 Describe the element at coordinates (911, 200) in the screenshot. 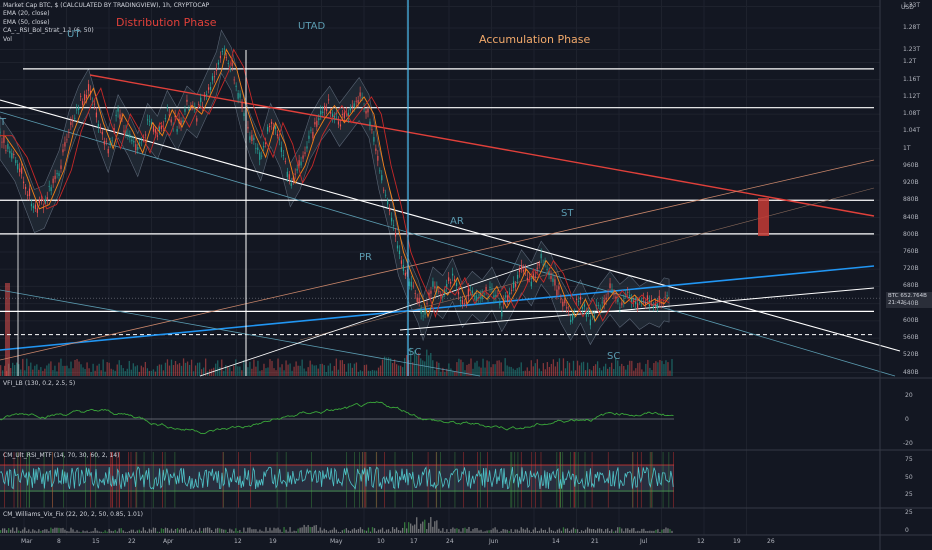

I see `price-tick: 880B` at that location.